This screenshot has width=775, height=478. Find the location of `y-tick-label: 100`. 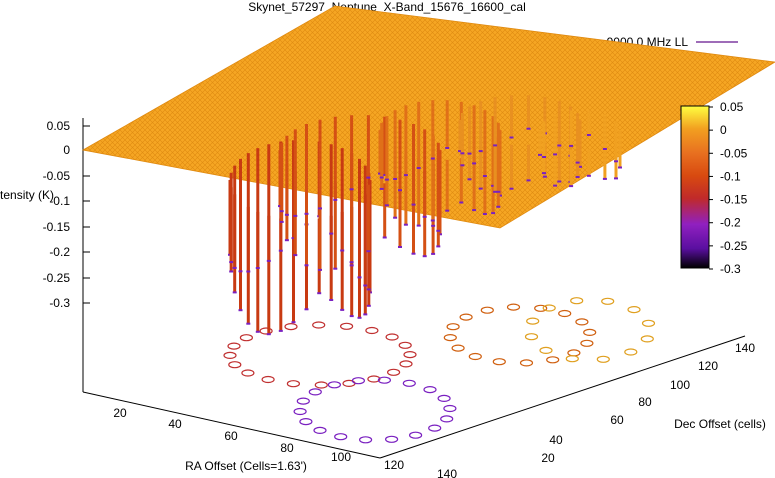

y-tick-label: 100 is located at coordinates (680, 385).